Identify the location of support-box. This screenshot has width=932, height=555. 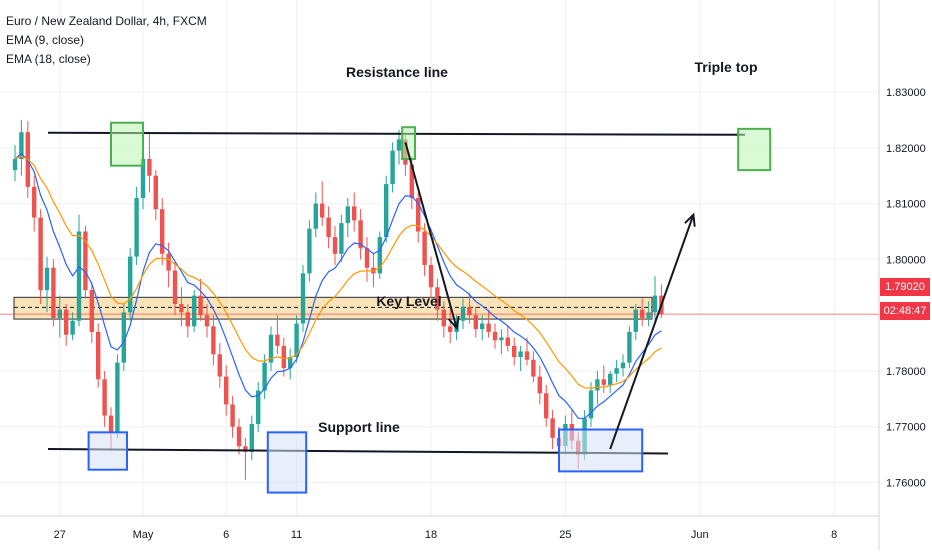
(601, 450).